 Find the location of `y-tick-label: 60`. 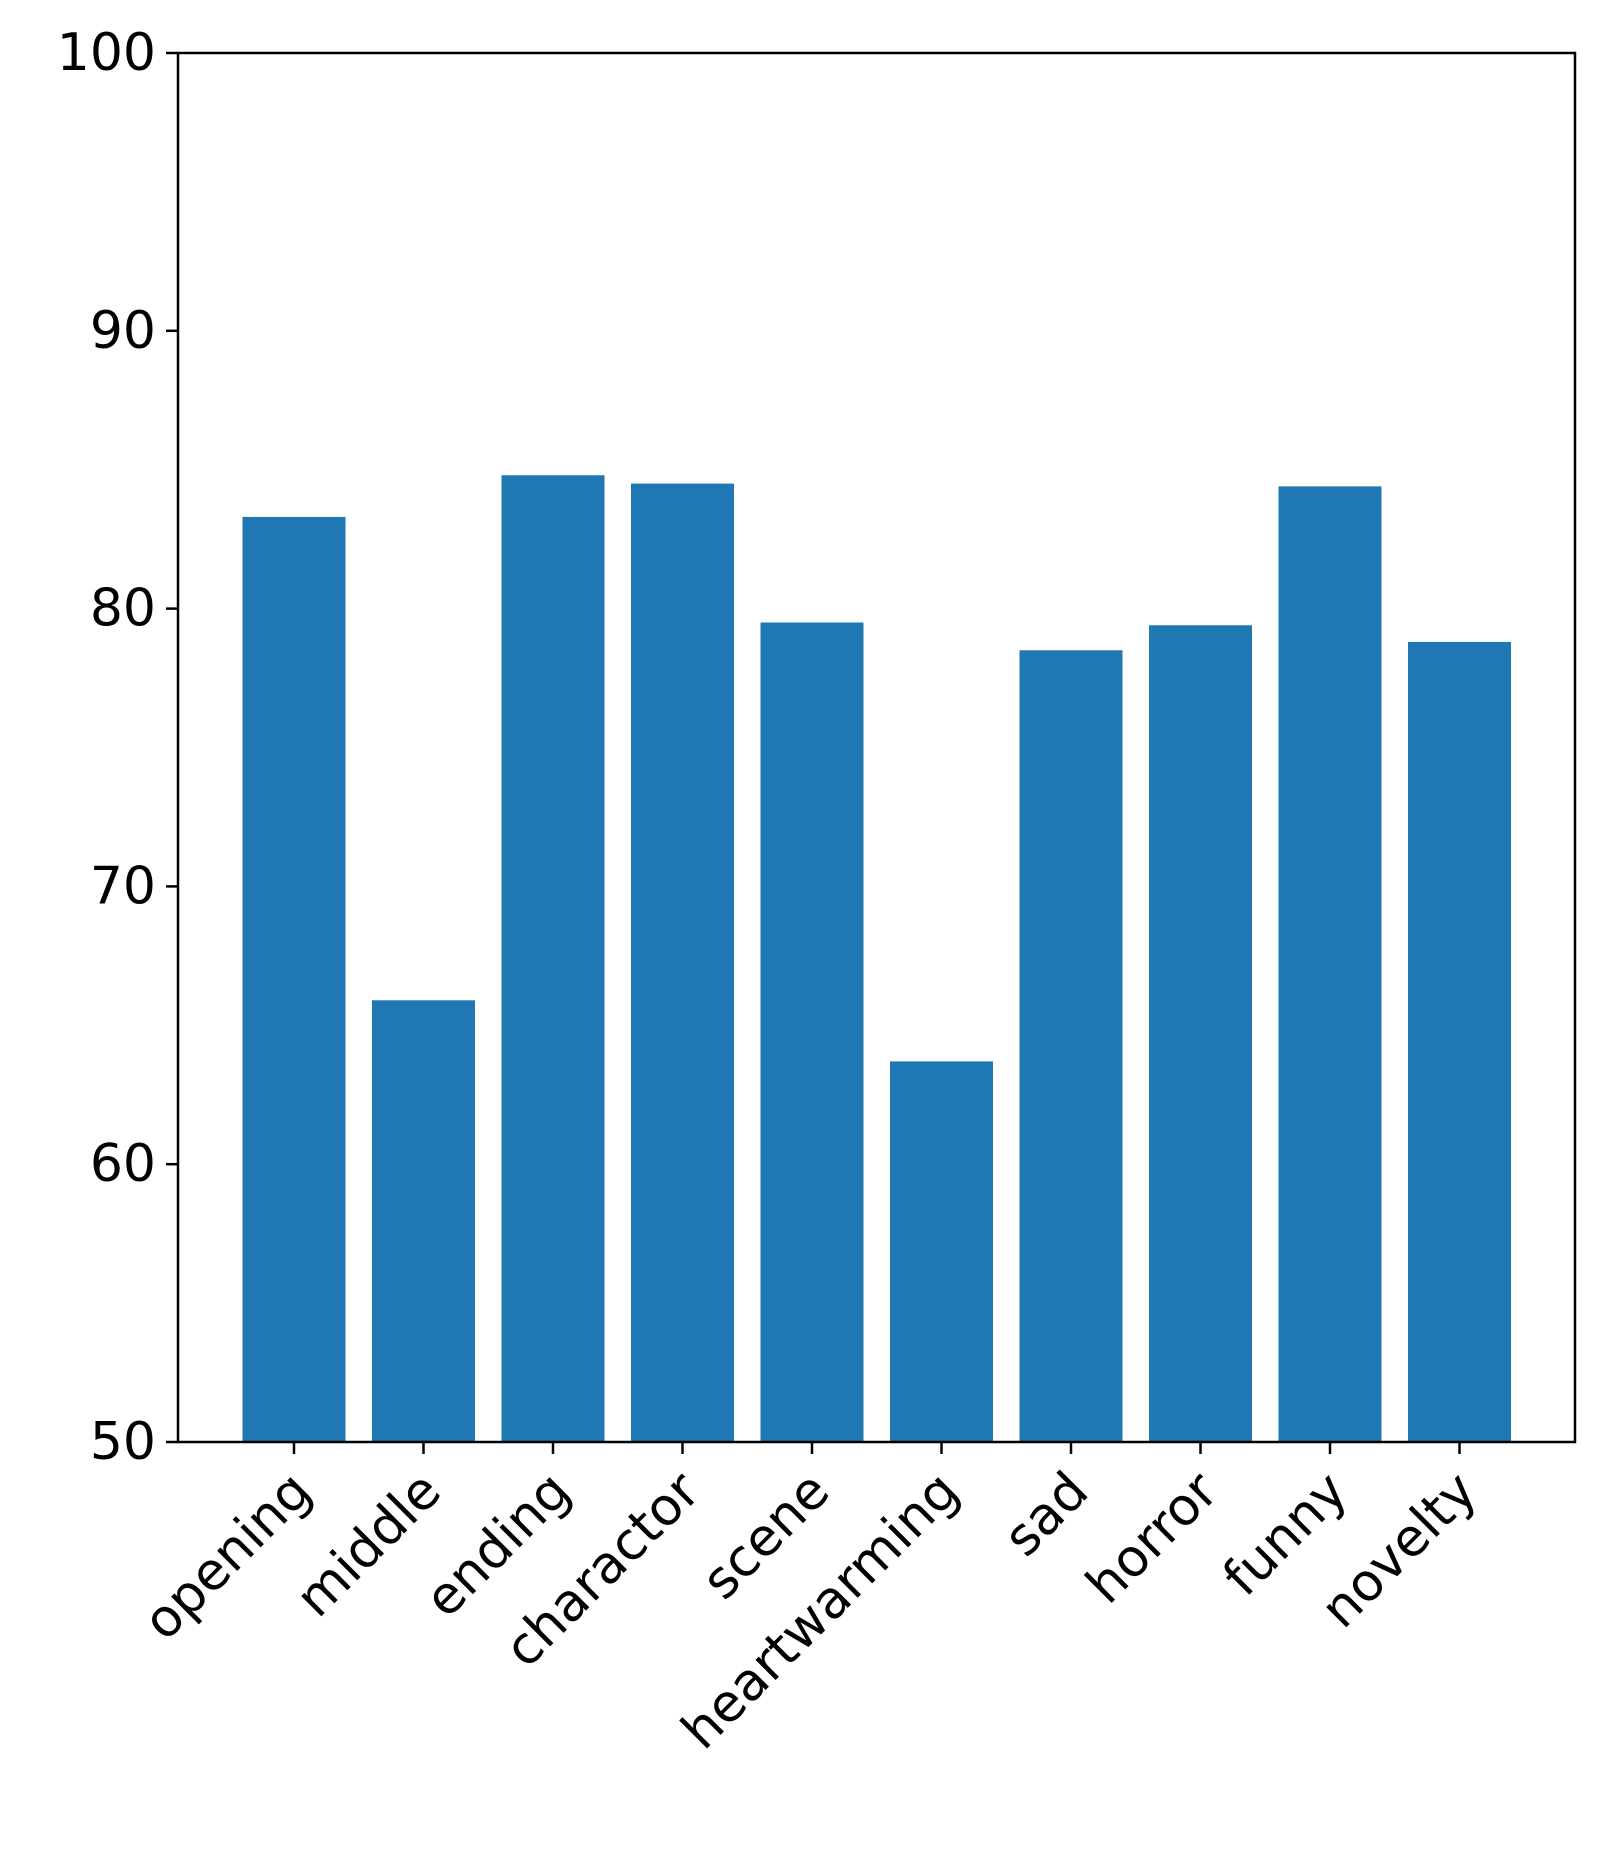

y-tick-label: 60 is located at coordinates (123, 1164).